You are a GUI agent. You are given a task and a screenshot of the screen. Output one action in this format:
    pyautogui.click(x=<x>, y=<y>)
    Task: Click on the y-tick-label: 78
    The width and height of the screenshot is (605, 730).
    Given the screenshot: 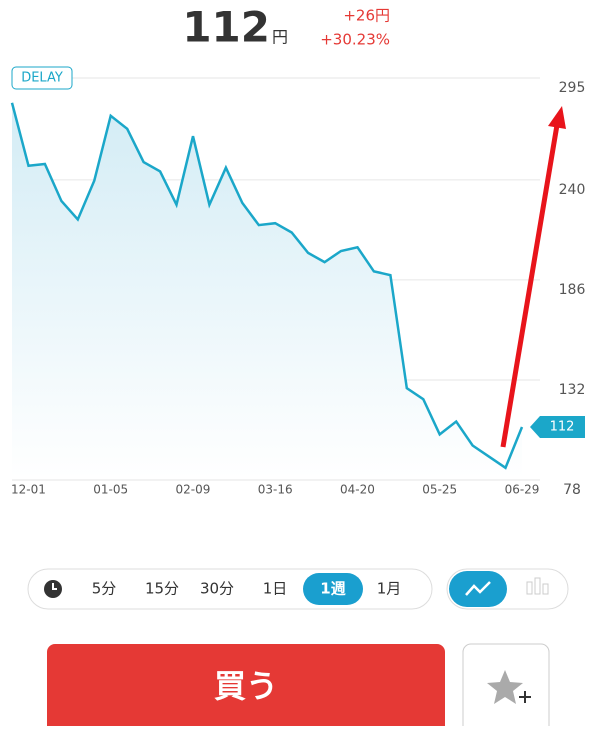 What is the action you would take?
    pyautogui.click(x=572, y=490)
    